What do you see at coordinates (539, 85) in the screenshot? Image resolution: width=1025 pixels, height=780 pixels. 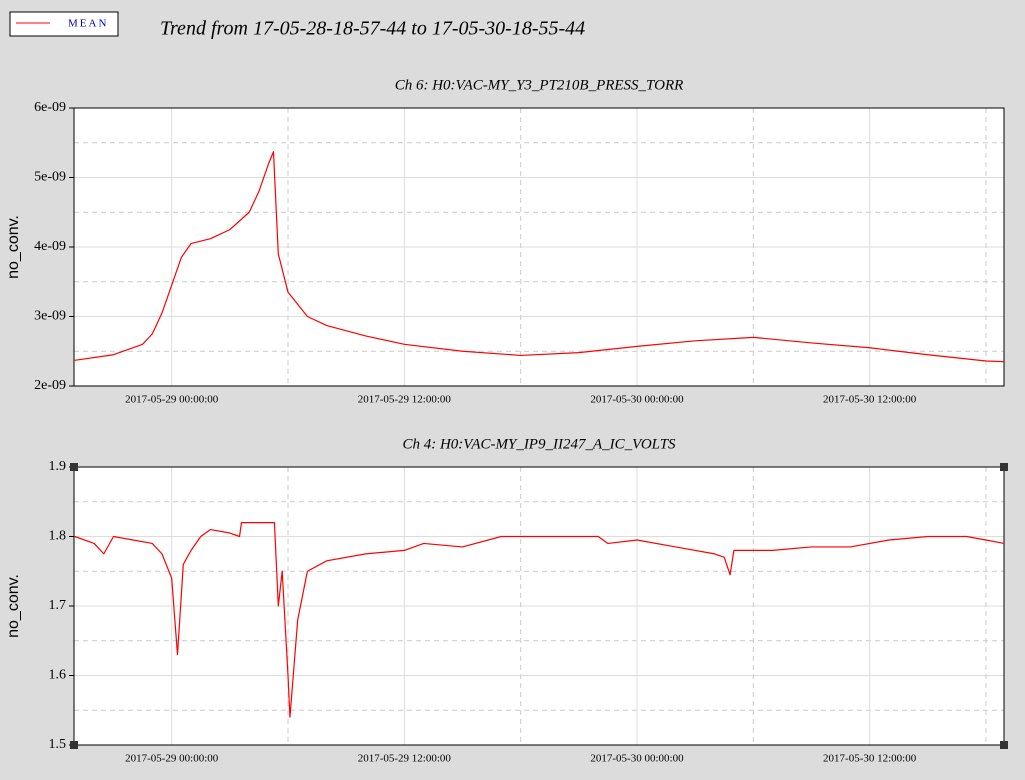 I see `chart-title: Ch 6: H0:VAC-MY_Y3_PT210B_PRESS_TORR` at bounding box center [539, 85].